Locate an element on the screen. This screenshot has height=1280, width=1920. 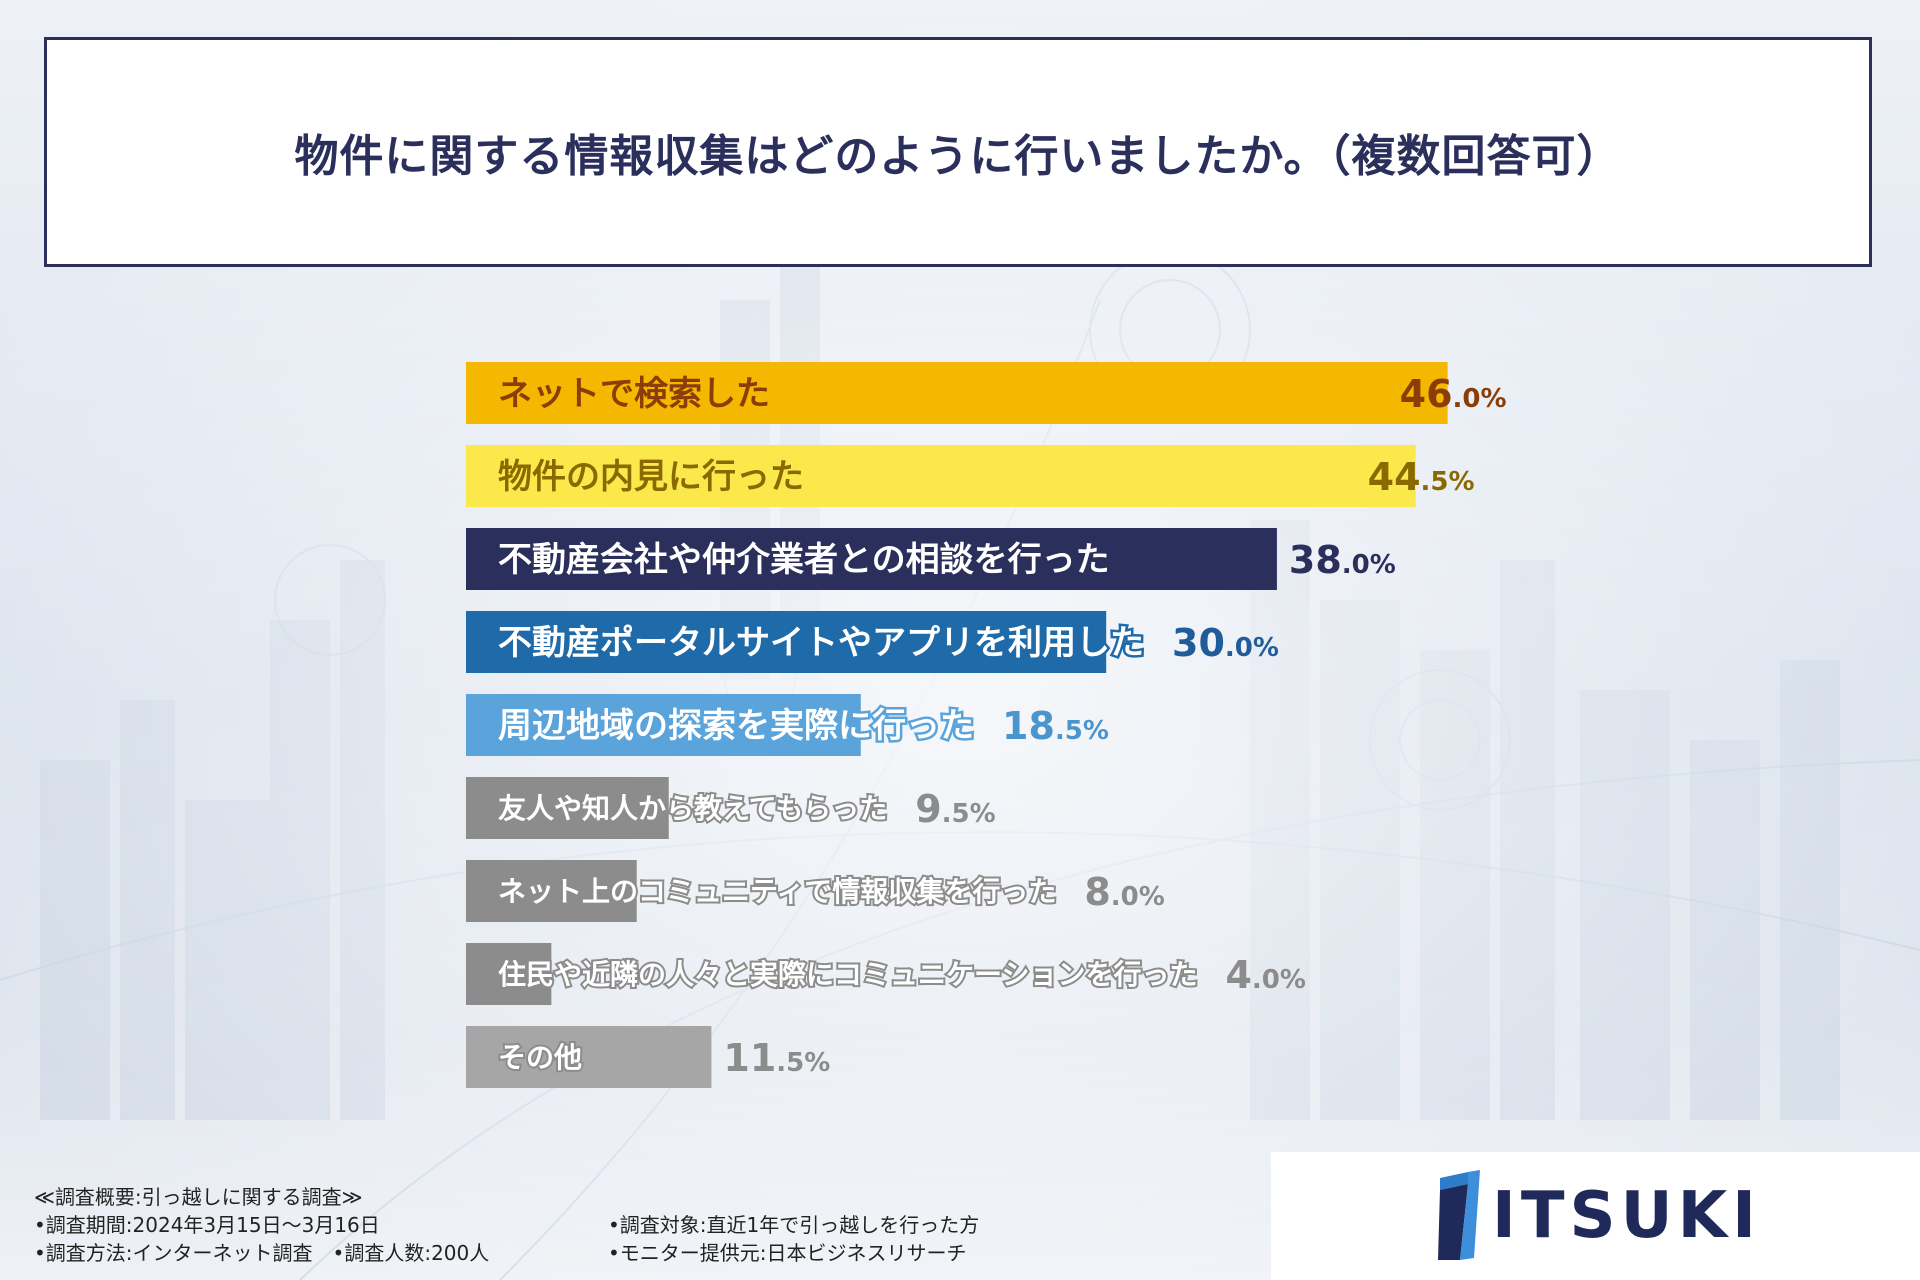
itsuki-logo: ITSUKI is located at coordinates (1595, 1216).